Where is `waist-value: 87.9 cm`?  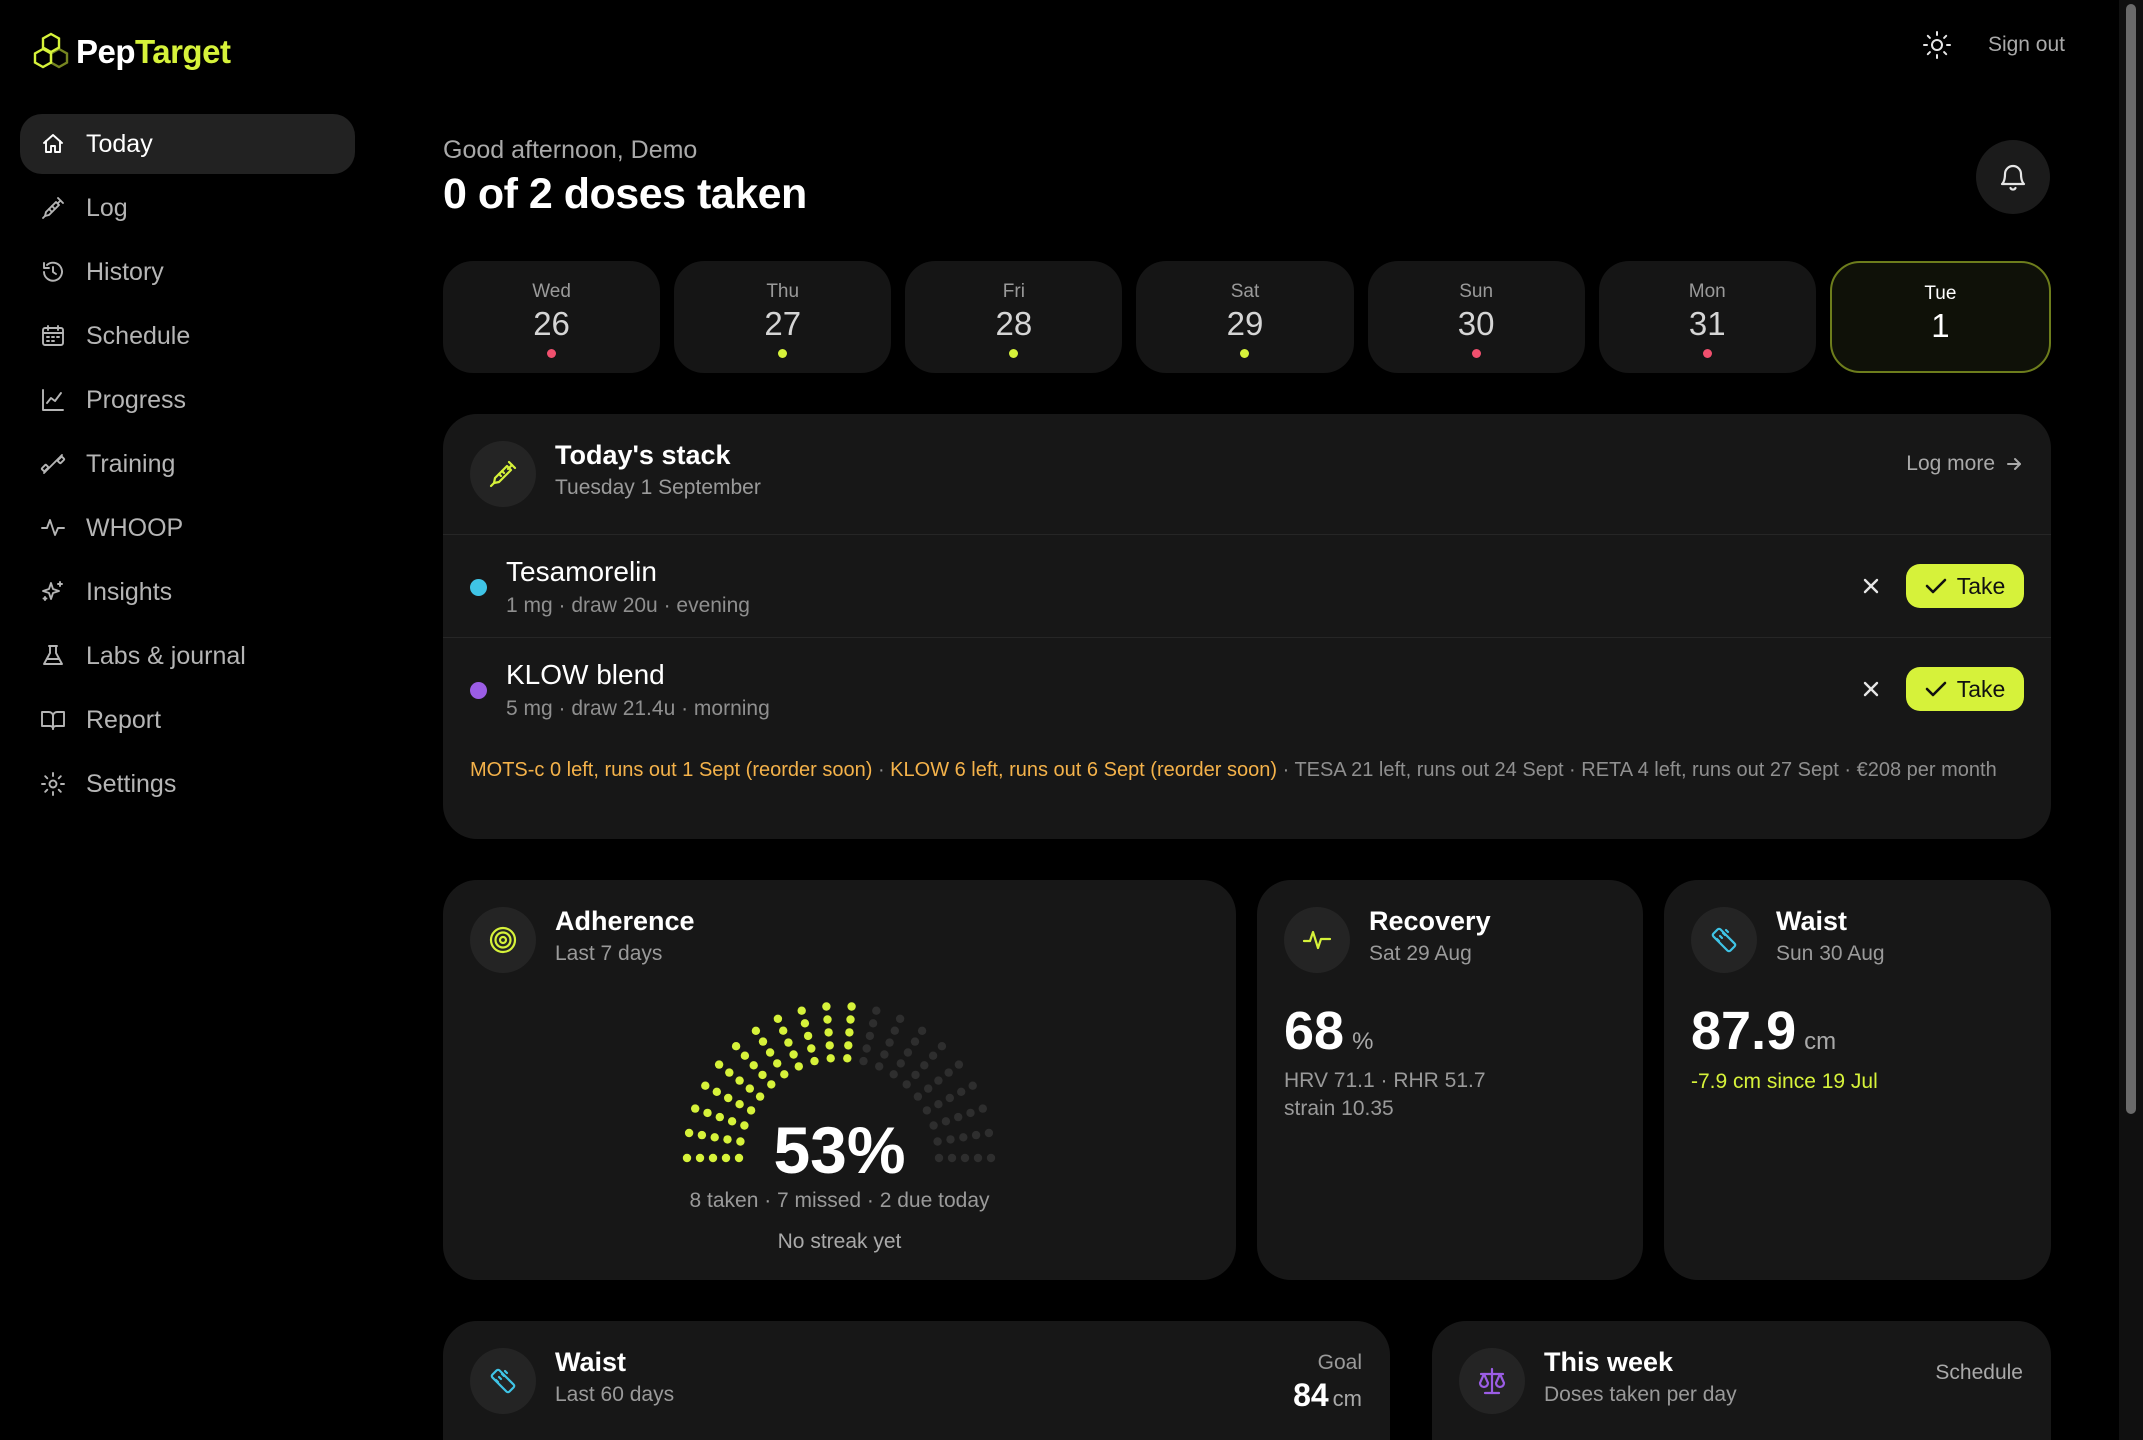
waist-value: 87.9 cm is located at coordinates (1764, 1031).